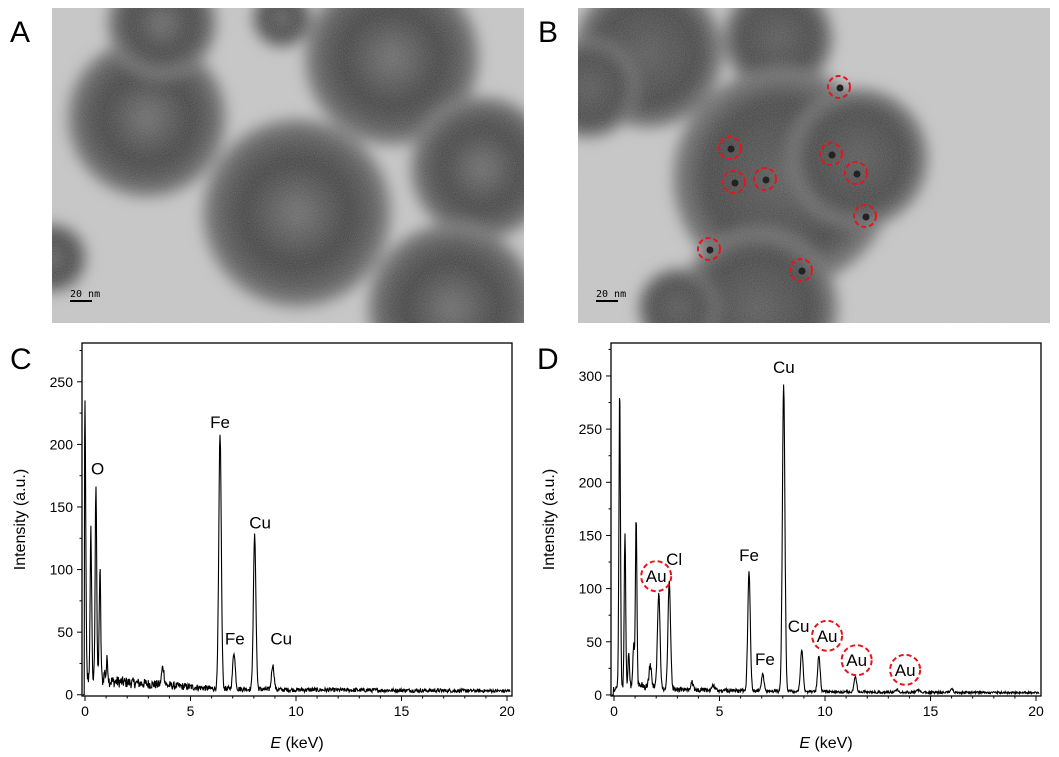  I want to click on scale-bar-a: 20 nm, so click(85, 295).